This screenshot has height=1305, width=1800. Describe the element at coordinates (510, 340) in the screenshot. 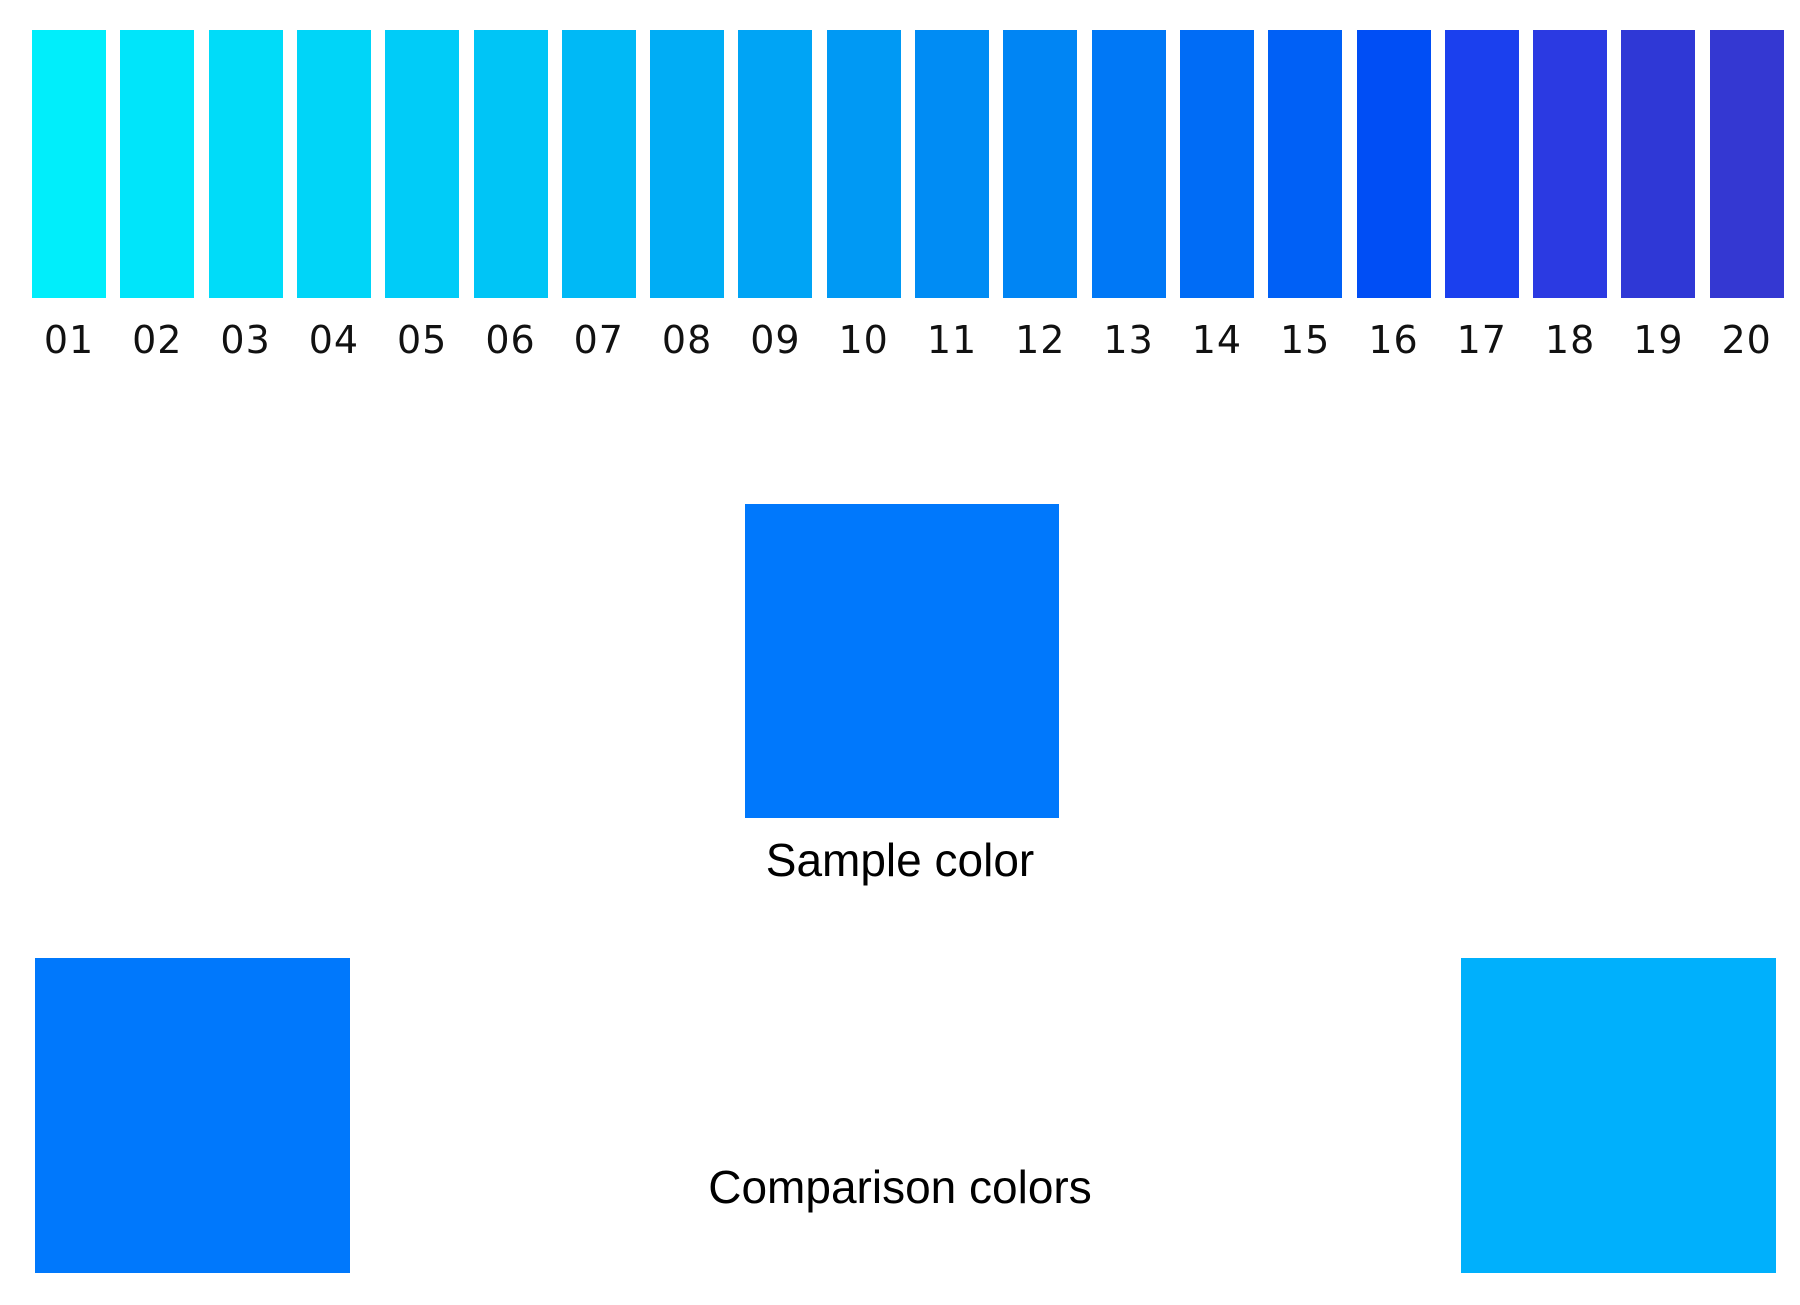

I see `swatch-label-06: 06` at that location.